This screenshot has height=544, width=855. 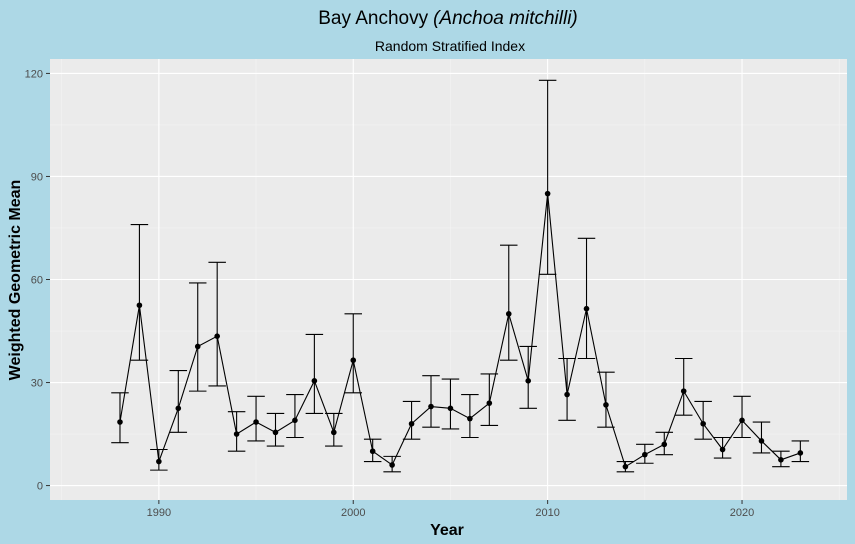 What do you see at coordinates (15, 280) in the screenshot?
I see `y-axis-title: Weighted Geometric Mean` at bounding box center [15, 280].